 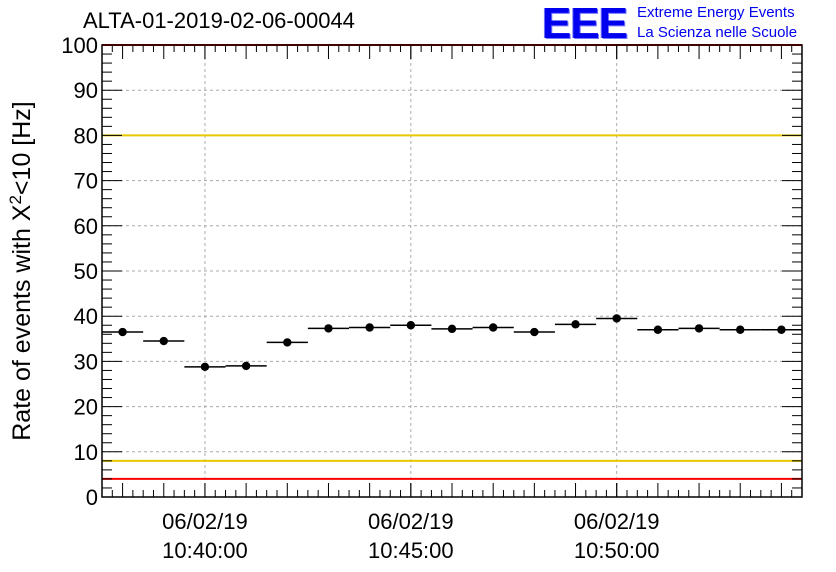 What do you see at coordinates (86, 361) in the screenshot?
I see `y-tick-label: 30` at bounding box center [86, 361].